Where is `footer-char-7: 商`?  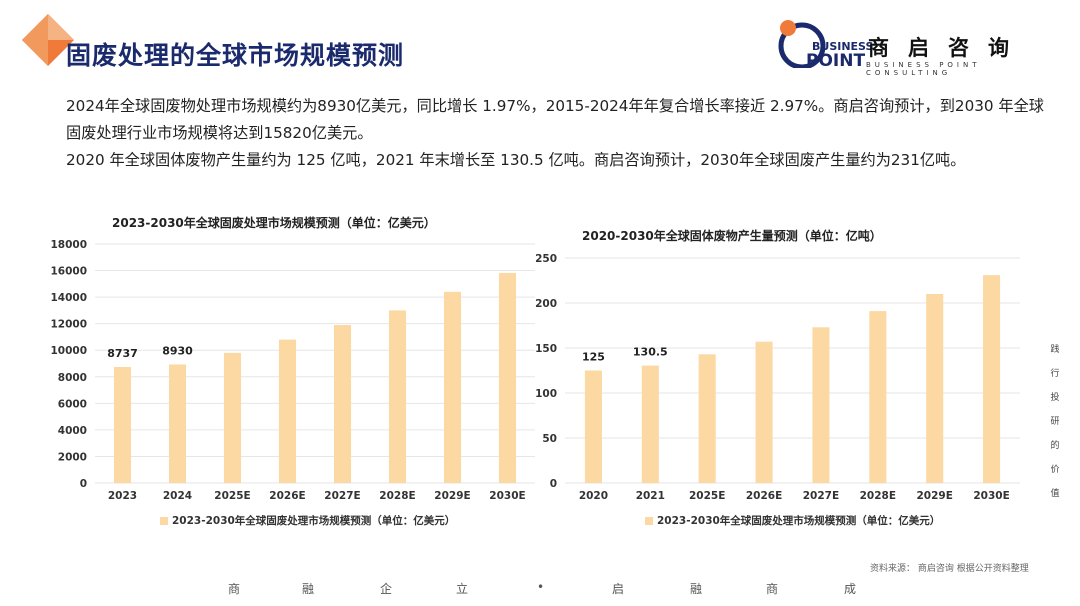 footer-char-7: 商 is located at coordinates (772, 589).